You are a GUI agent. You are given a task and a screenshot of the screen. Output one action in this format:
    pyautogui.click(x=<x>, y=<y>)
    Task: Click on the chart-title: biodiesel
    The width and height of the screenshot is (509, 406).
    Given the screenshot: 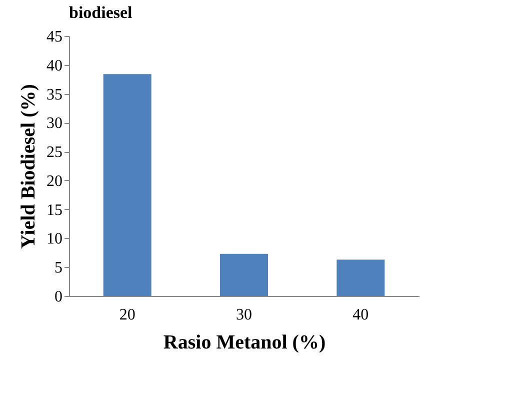 What is the action you would take?
    pyautogui.click(x=101, y=12)
    